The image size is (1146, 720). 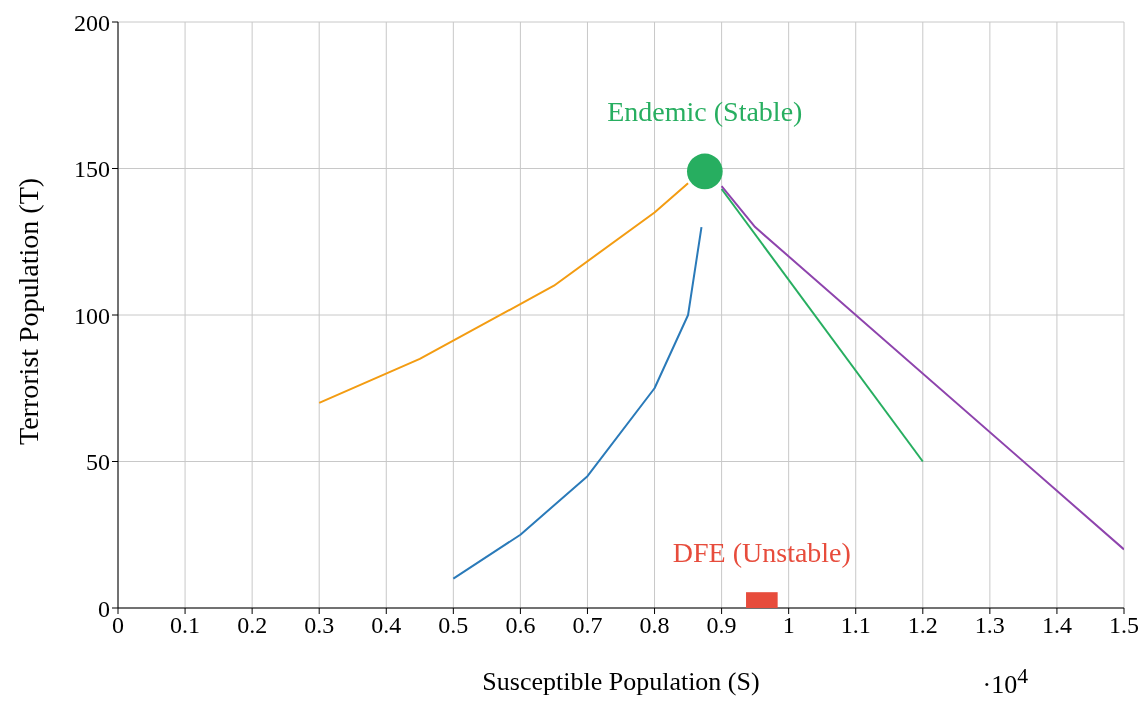 What do you see at coordinates (1005, 682) in the screenshot?
I see `text: ·10$^{4}$` at bounding box center [1005, 682].